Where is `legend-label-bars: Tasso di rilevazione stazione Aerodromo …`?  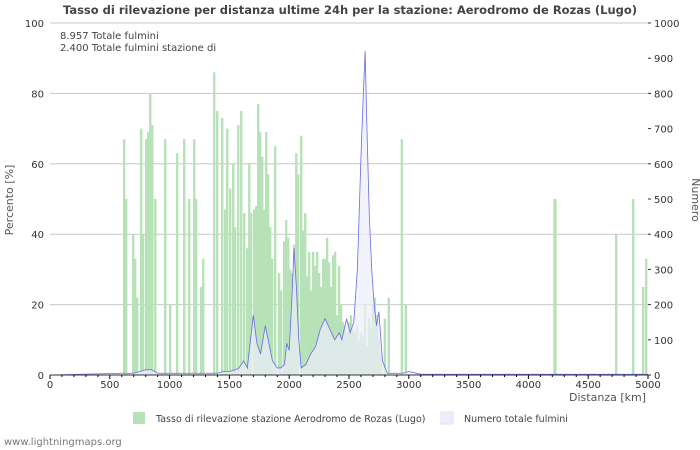 legend-label-bars: Tasso di rilevazione stazione Aerodromo … is located at coordinates (290, 419).